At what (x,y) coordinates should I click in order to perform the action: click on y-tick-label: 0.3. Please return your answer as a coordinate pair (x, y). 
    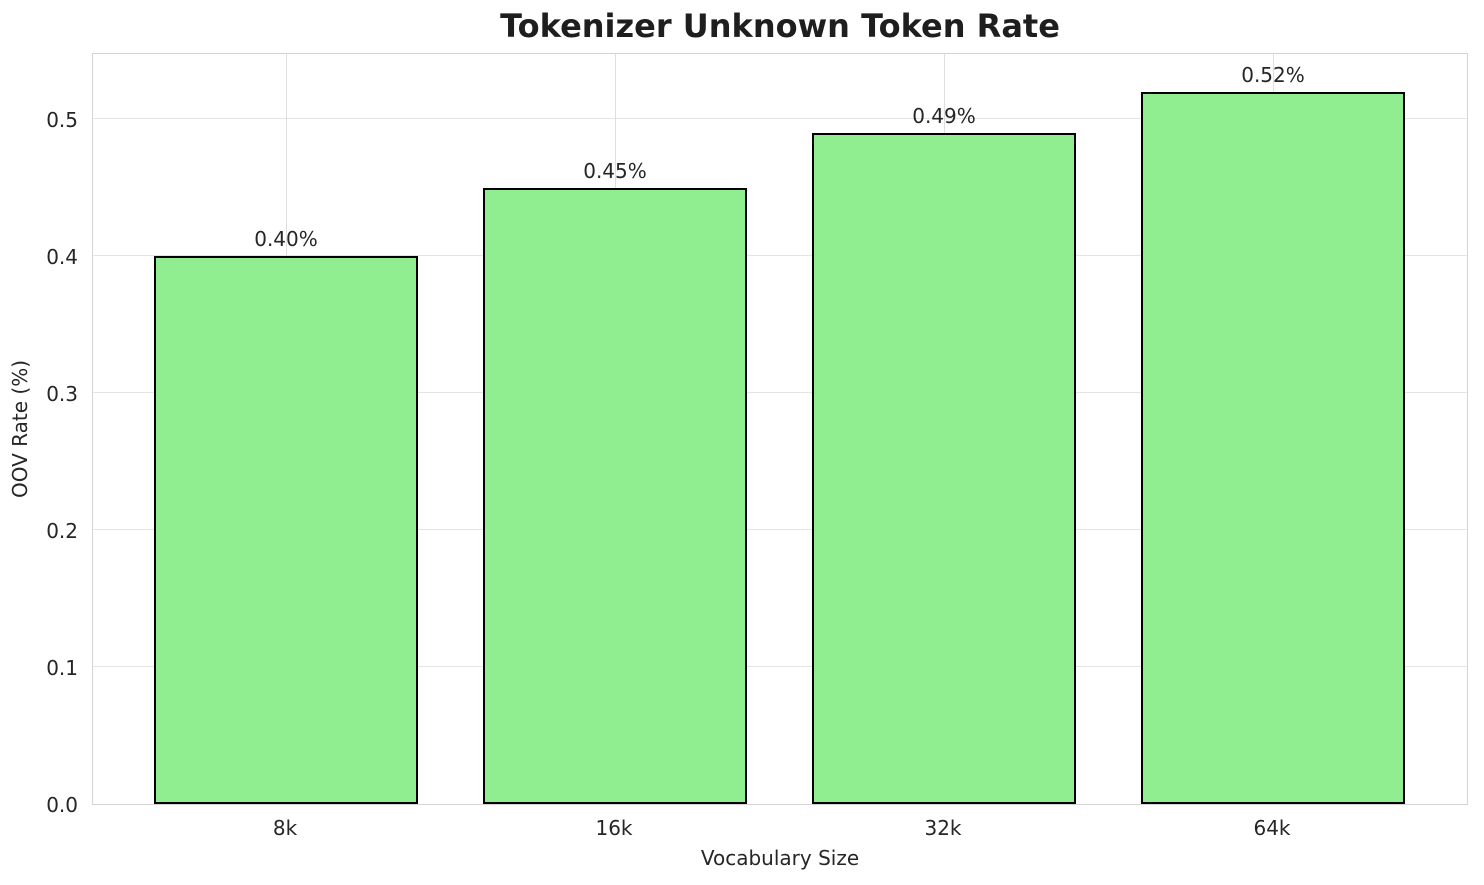
    Looking at the image, I should click on (62, 394).